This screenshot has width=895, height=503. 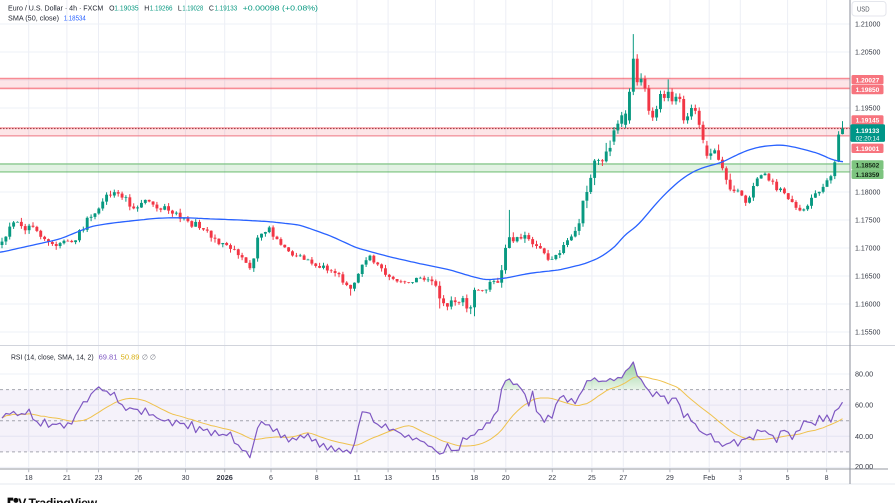 What do you see at coordinates (868, 80) in the screenshot?
I see `svg-text: 1.20027` at bounding box center [868, 80].